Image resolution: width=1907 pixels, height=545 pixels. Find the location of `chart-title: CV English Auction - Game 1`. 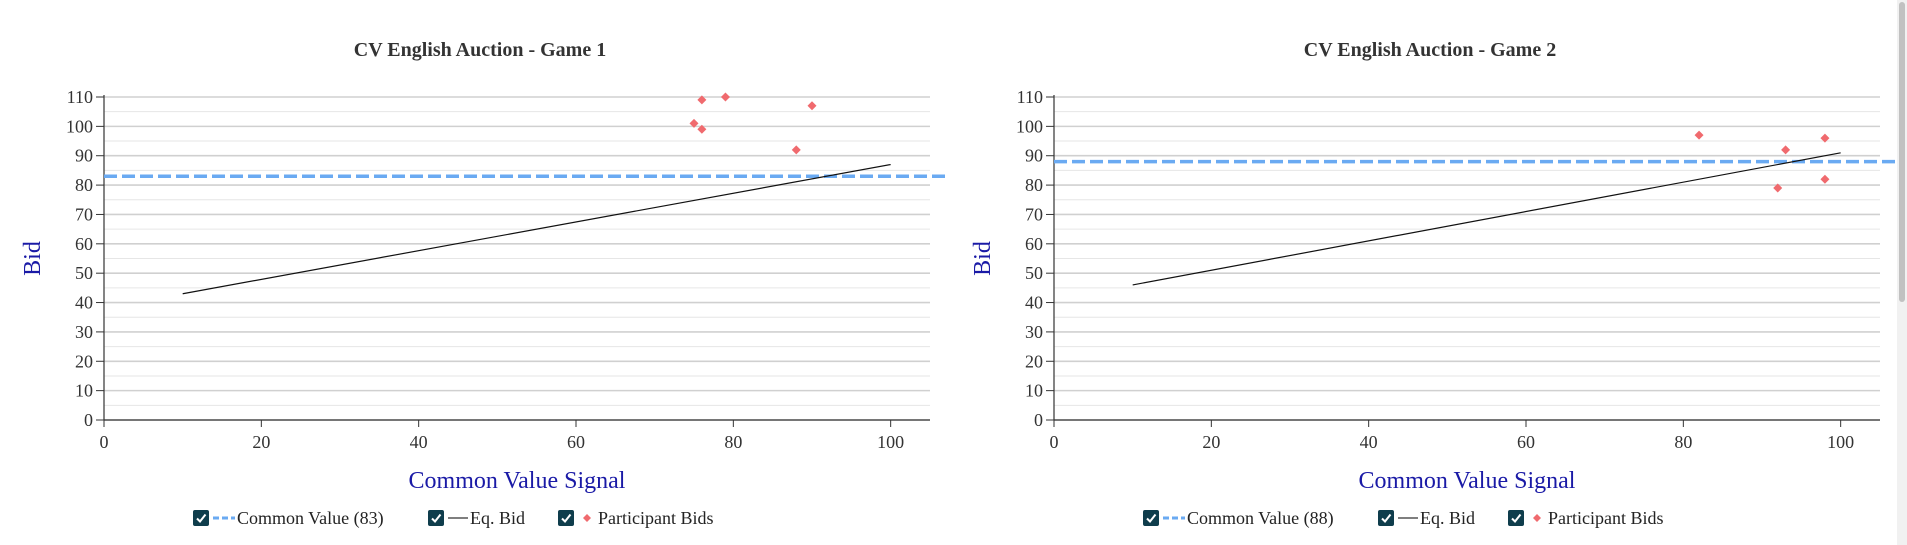

chart-title: CV English Auction - Game 1 is located at coordinates (480, 50).